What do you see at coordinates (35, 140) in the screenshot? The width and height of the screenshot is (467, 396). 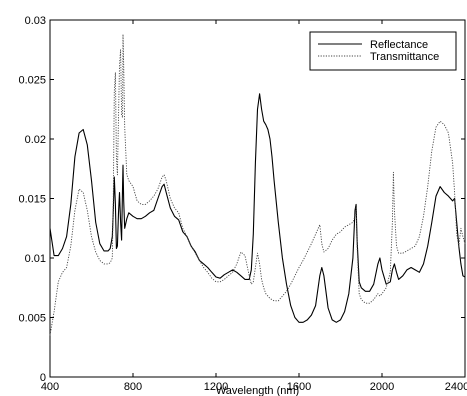 I see `y-tick-label: 0.02` at bounding box center [35, 140].